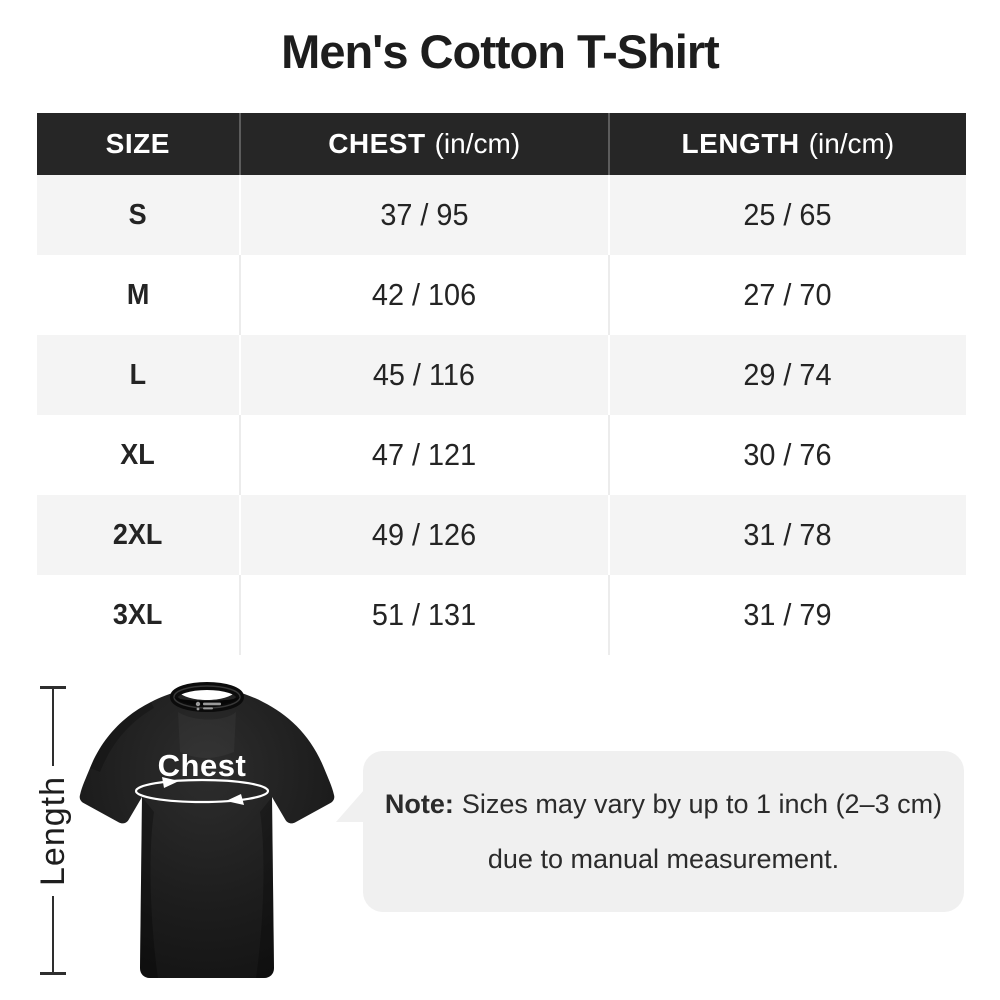  I want to click on chest-cell: 45 / 116, so click(423, 375).